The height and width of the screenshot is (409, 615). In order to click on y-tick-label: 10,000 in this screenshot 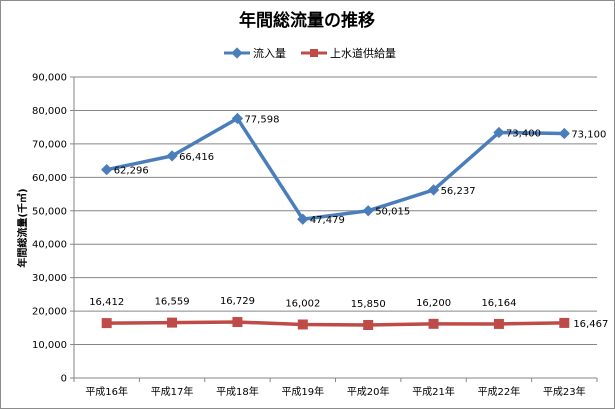, I will do `click(49, 345)`.